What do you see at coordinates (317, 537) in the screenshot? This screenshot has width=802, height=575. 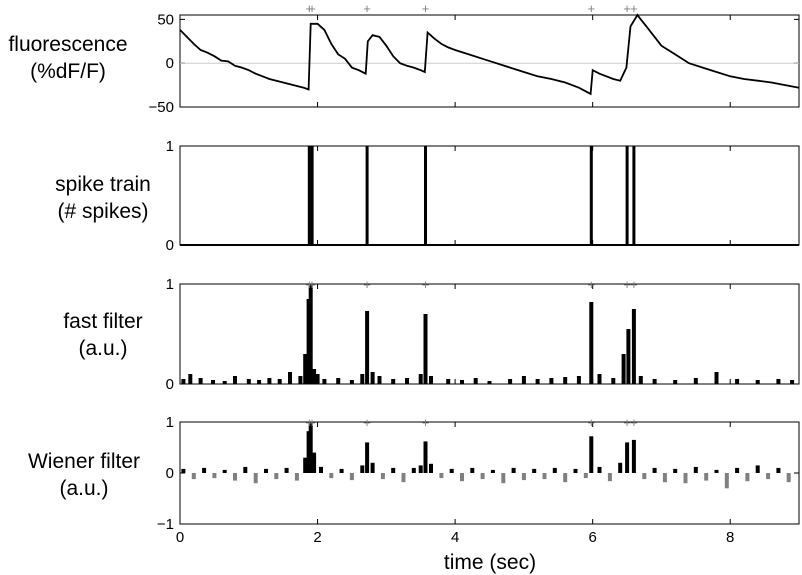 I see `x-tick-label: 2` at bounding box center [317, 537].